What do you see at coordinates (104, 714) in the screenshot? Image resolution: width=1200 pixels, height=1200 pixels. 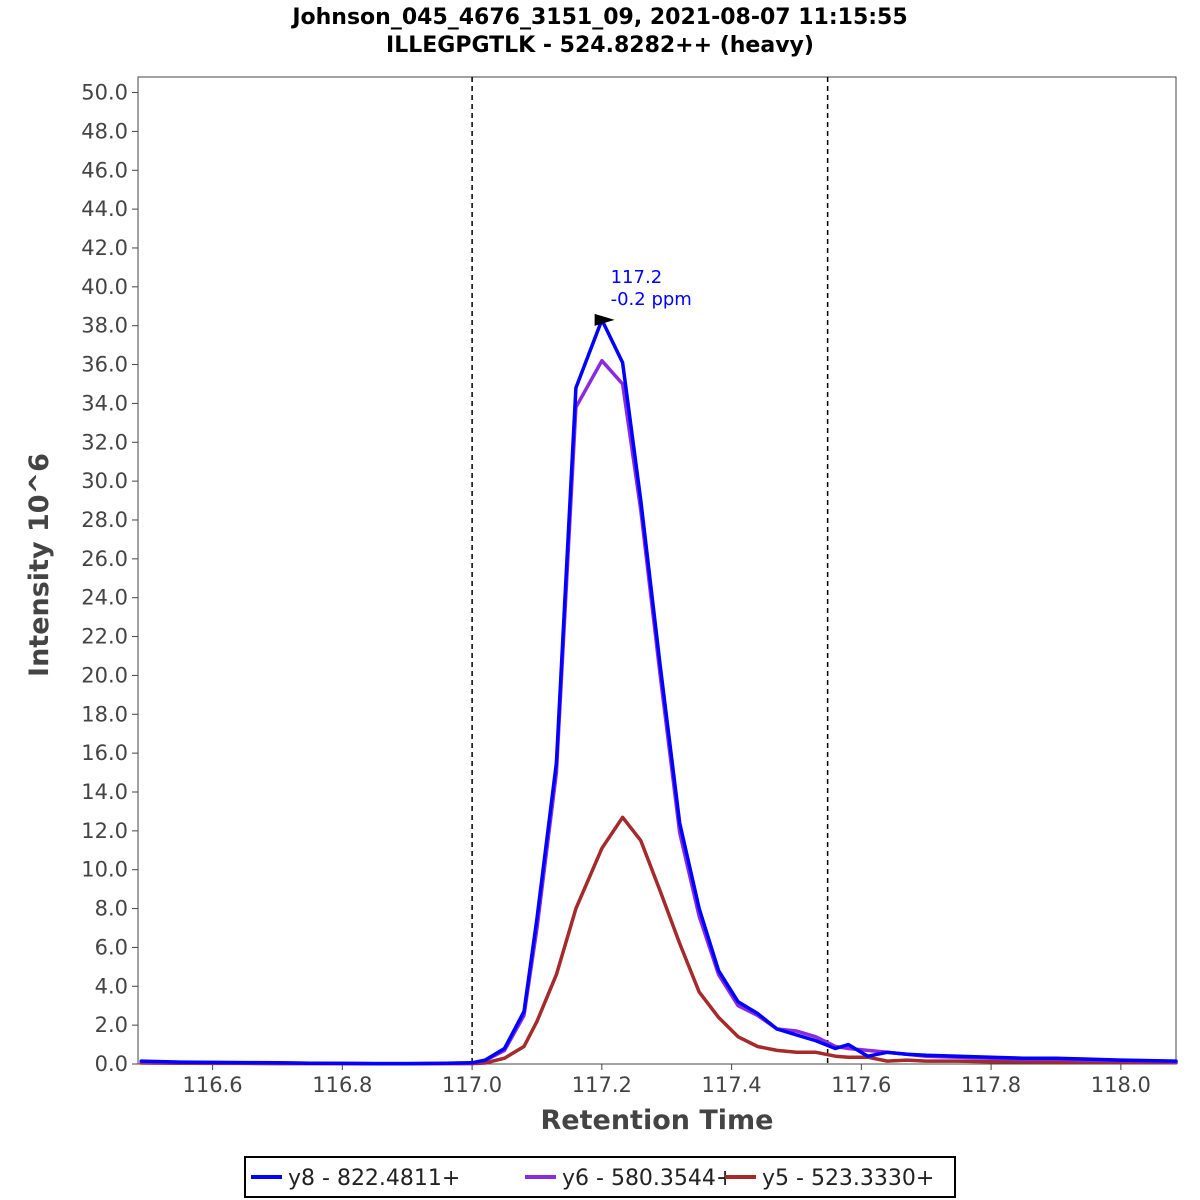 I see `y-tick-label: 18.0` at bounding box center [104, 714].